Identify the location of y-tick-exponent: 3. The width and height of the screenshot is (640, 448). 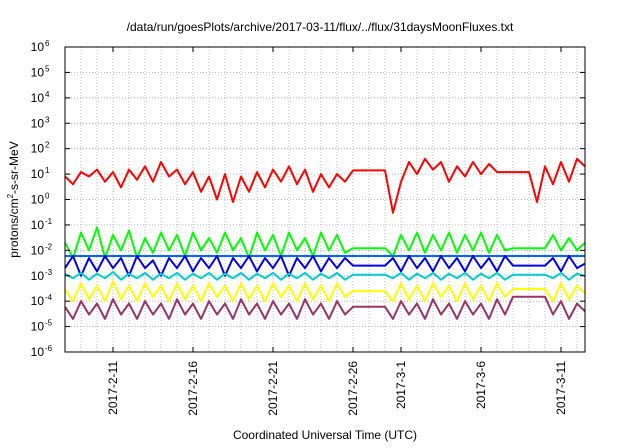
(47, 119).